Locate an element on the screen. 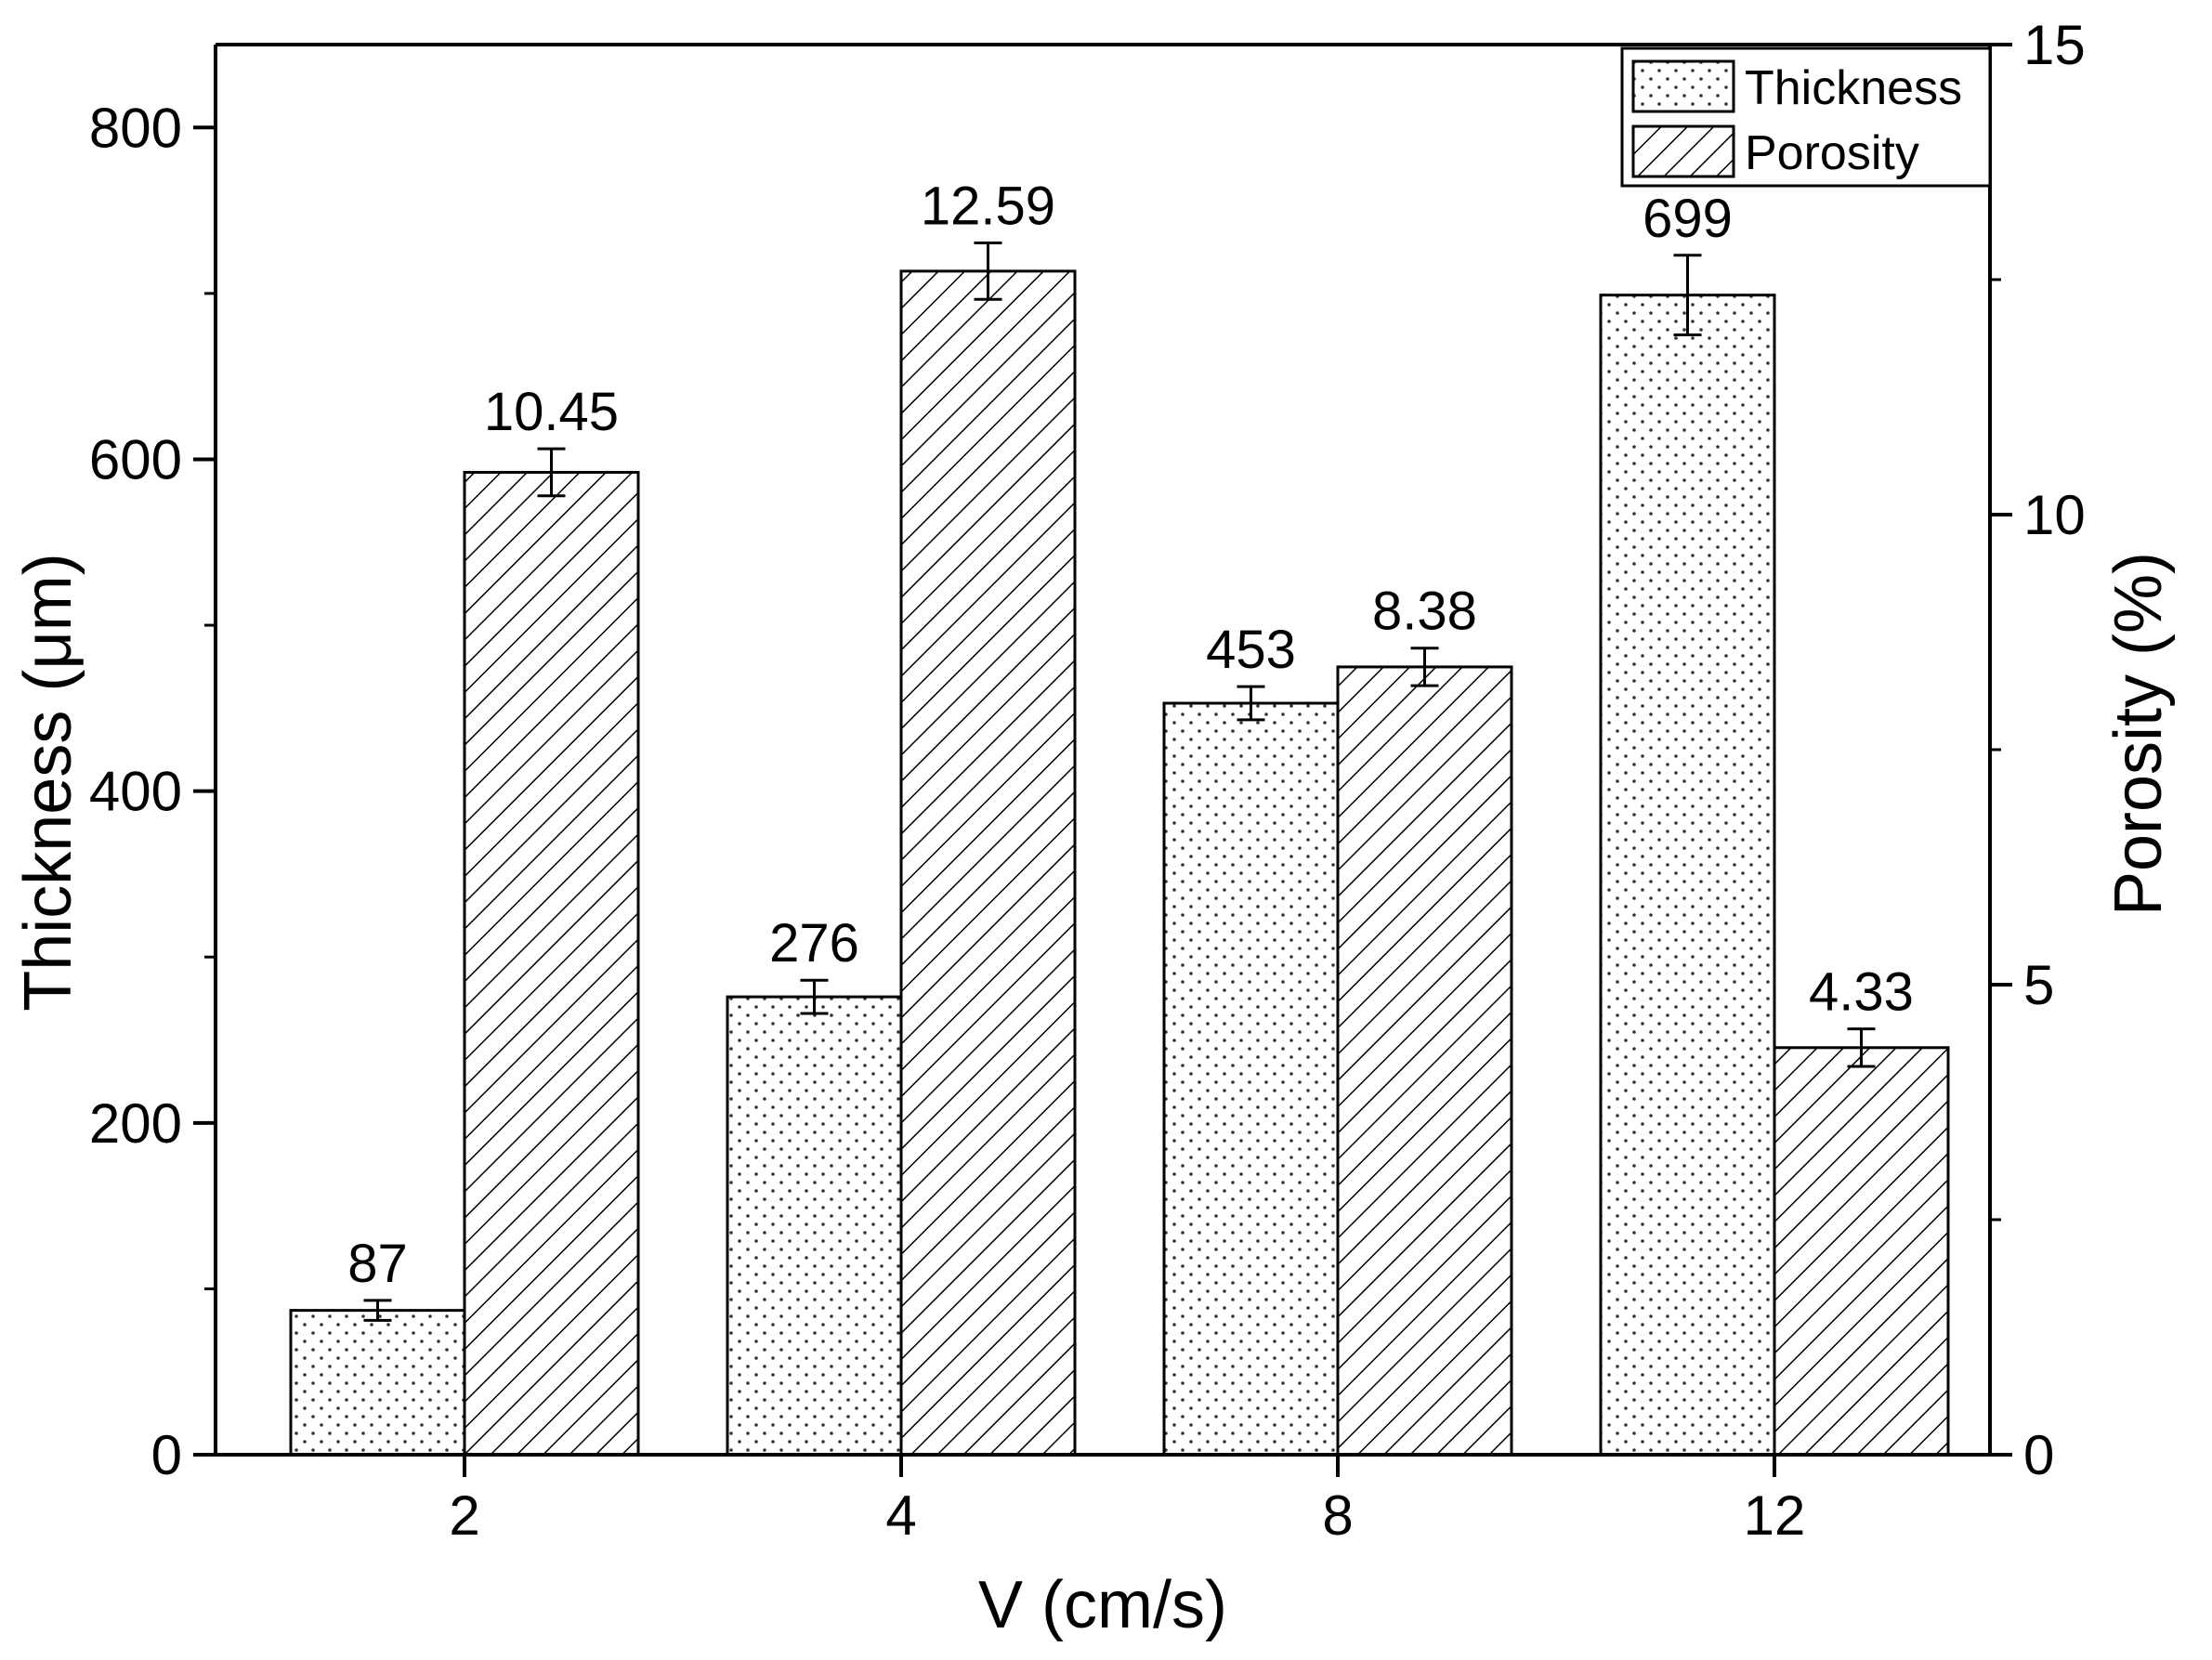  data-label-porosity-12: 4.33 is located at coordinates (1861, 992).